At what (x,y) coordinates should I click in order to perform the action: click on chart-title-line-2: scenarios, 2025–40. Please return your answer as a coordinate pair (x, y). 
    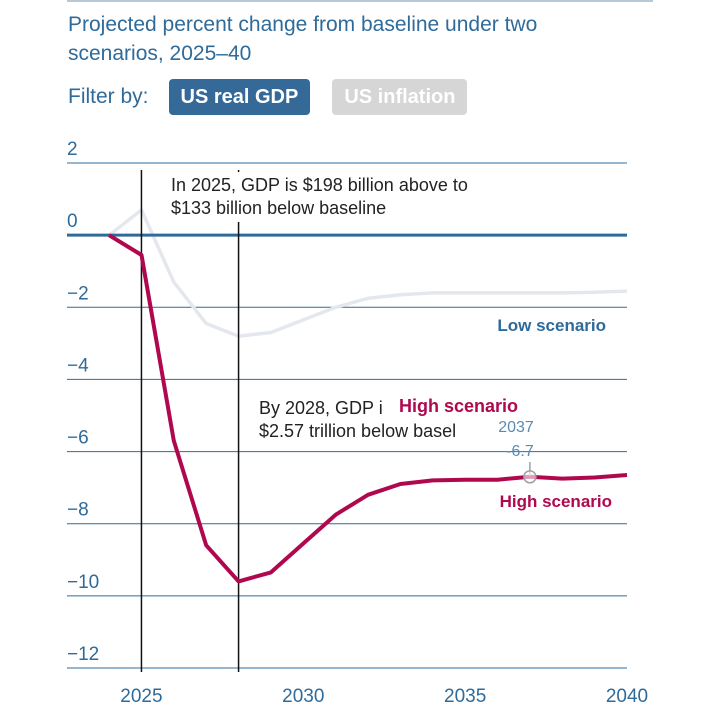
    Looking at the image, I should click on (160, 53).